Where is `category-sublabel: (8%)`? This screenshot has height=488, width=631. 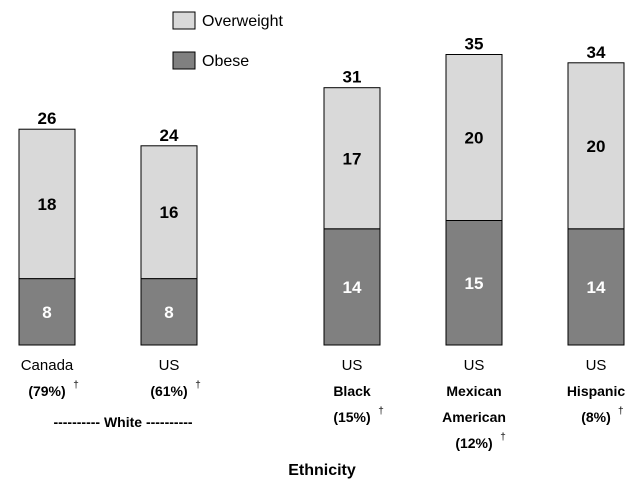
category-sublabel: (8%) is located at coordinates (596, 417).